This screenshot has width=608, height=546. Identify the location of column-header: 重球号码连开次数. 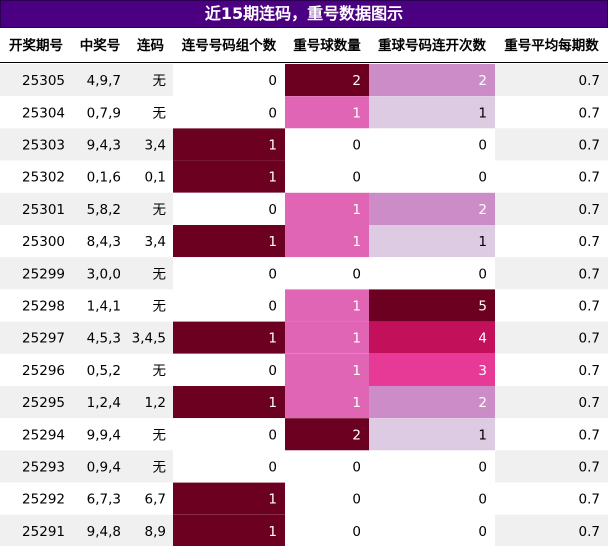
(432, 45).